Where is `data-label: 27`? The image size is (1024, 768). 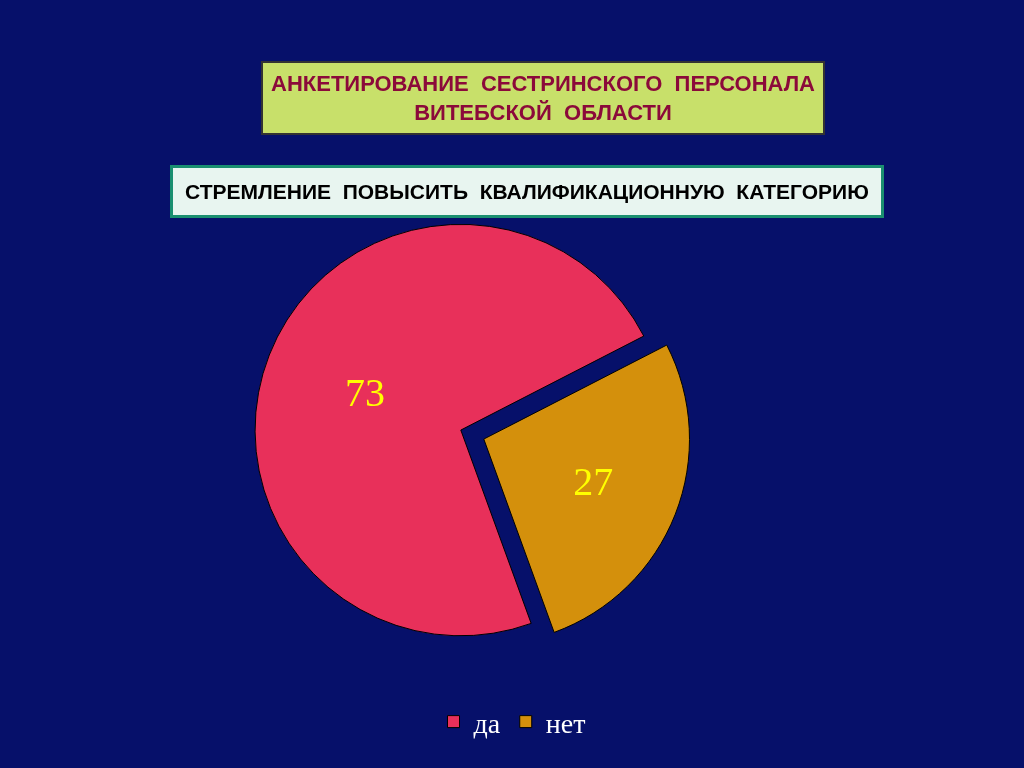 data-label: 27 is located at coordinates (593, 482).